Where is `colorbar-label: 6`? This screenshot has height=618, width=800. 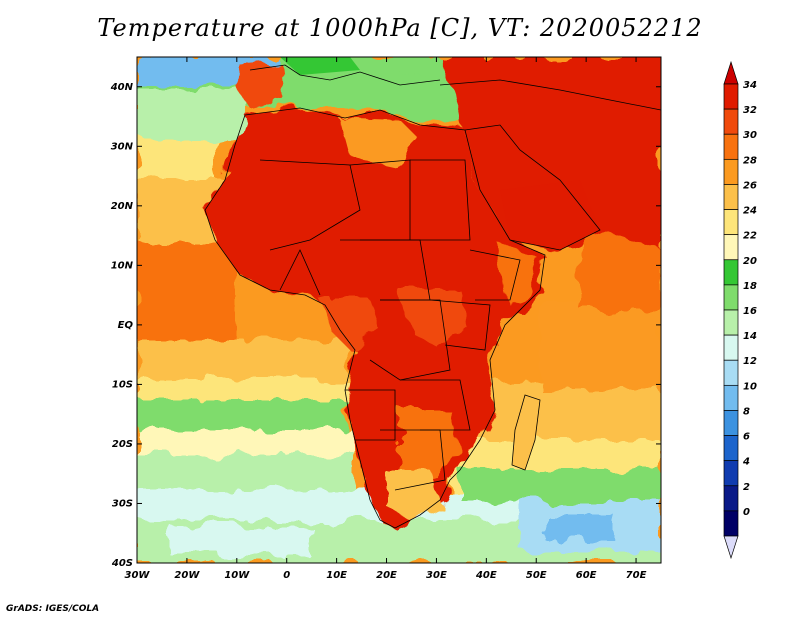
colorbar-label: 6 is located at coordinates (746, 437).